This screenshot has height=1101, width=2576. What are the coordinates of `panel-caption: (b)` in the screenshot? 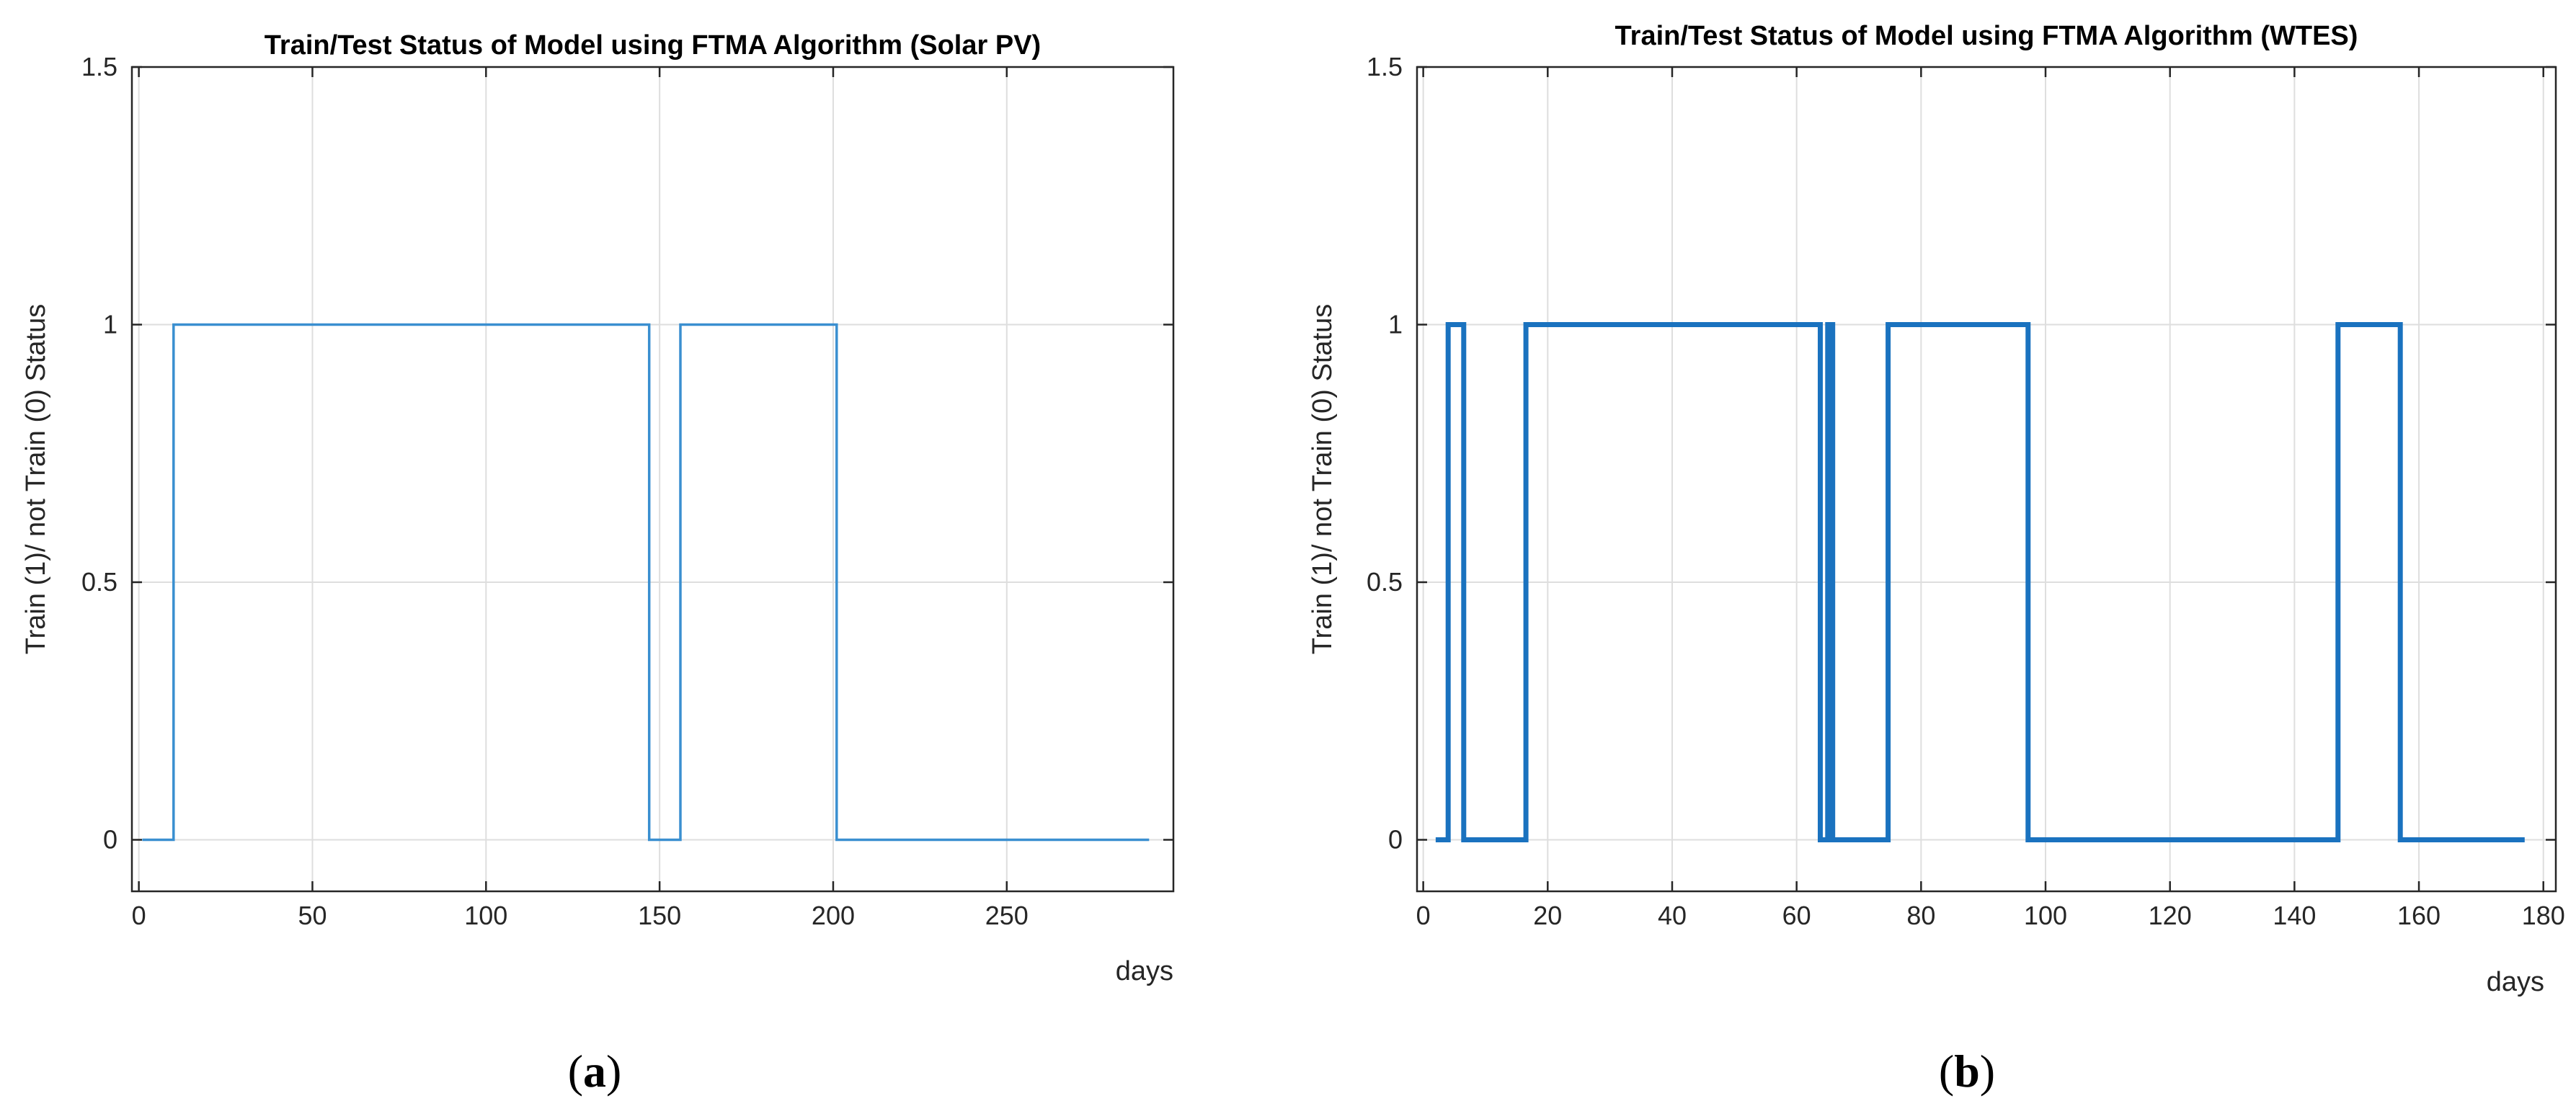 It's located at (1967, 1071).